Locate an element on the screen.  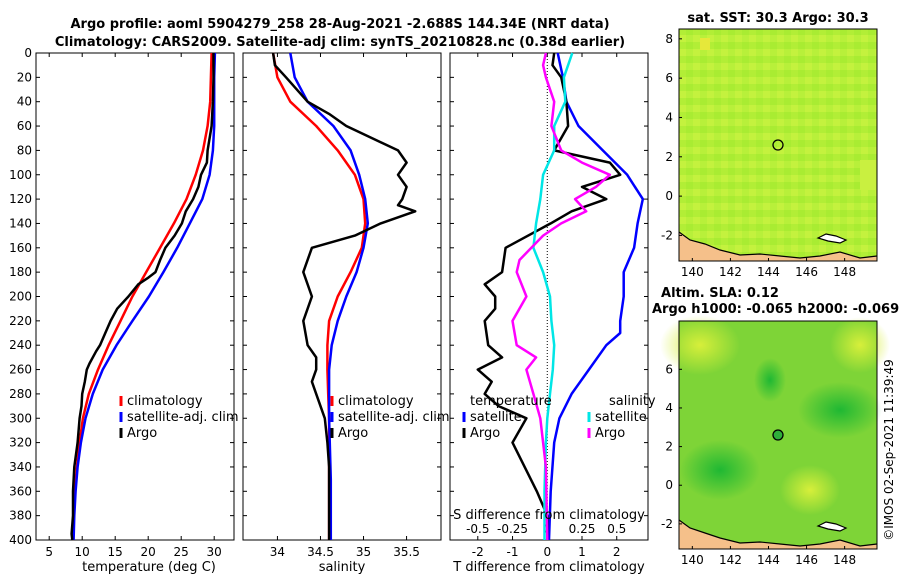
y-tick-label: 100 is located at coordinates (20, 175).